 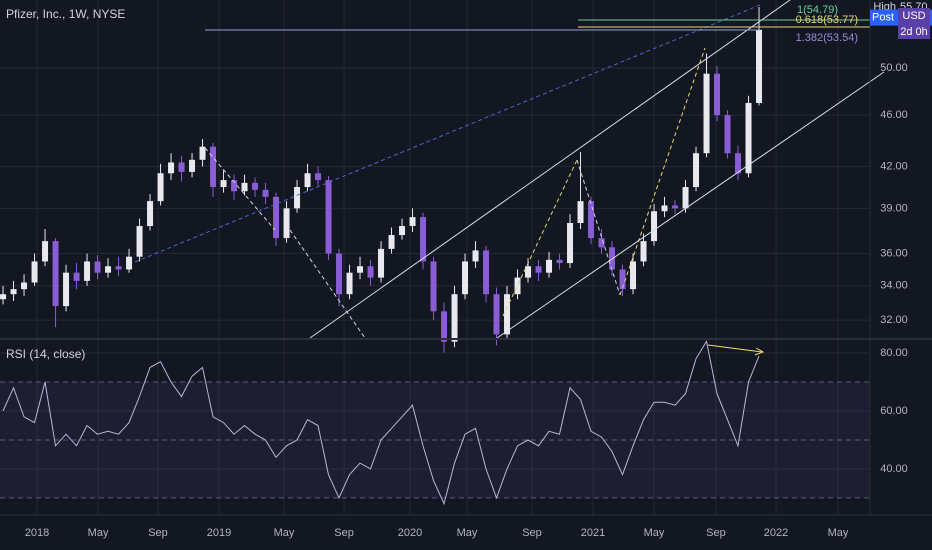 I want to click on y-tick-label: 80.00, so click(x=894, y=353).